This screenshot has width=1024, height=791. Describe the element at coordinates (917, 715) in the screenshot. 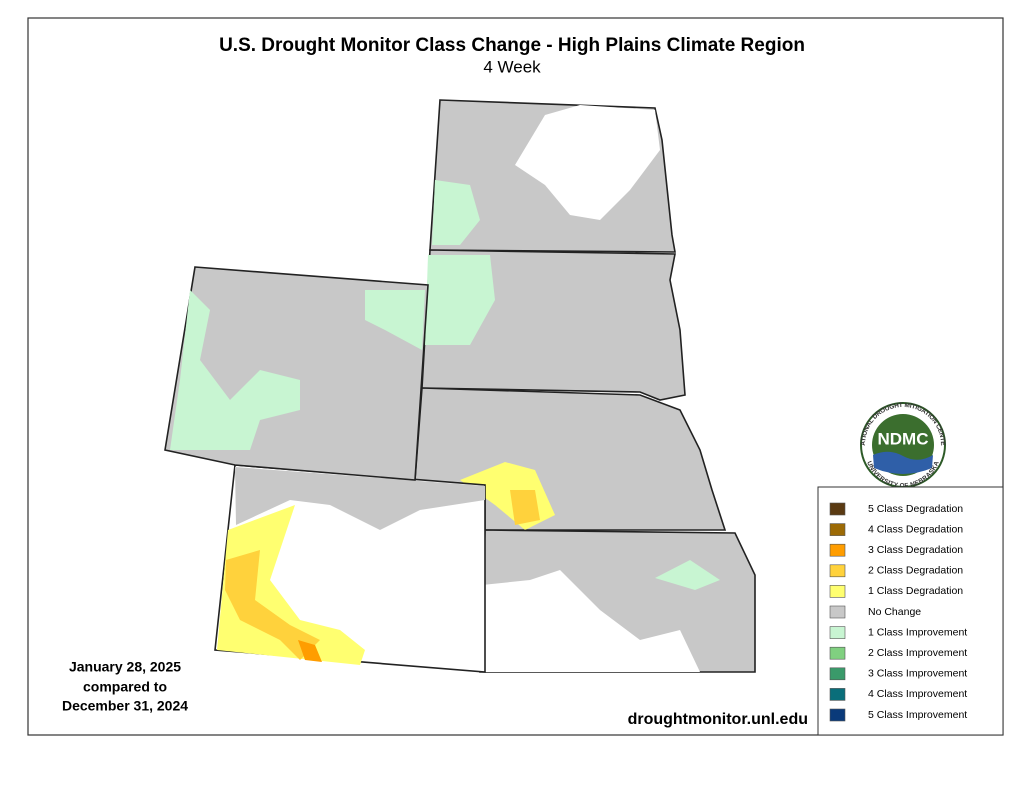

I see `legend-label: 5 Class Improvement` at that location.